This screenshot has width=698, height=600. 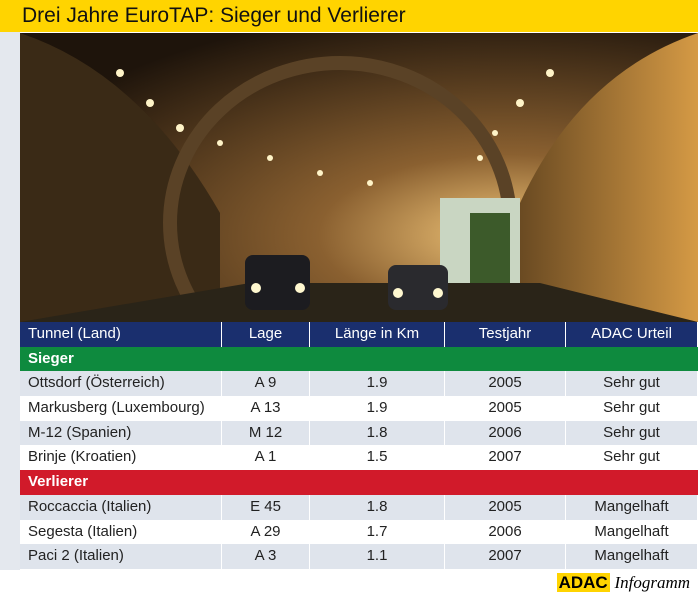 What do you see at coordinates (121, 384) in the screenshot?
I see `cell: Ottsdorf (Österreich)` at bounding box center [121, 384].